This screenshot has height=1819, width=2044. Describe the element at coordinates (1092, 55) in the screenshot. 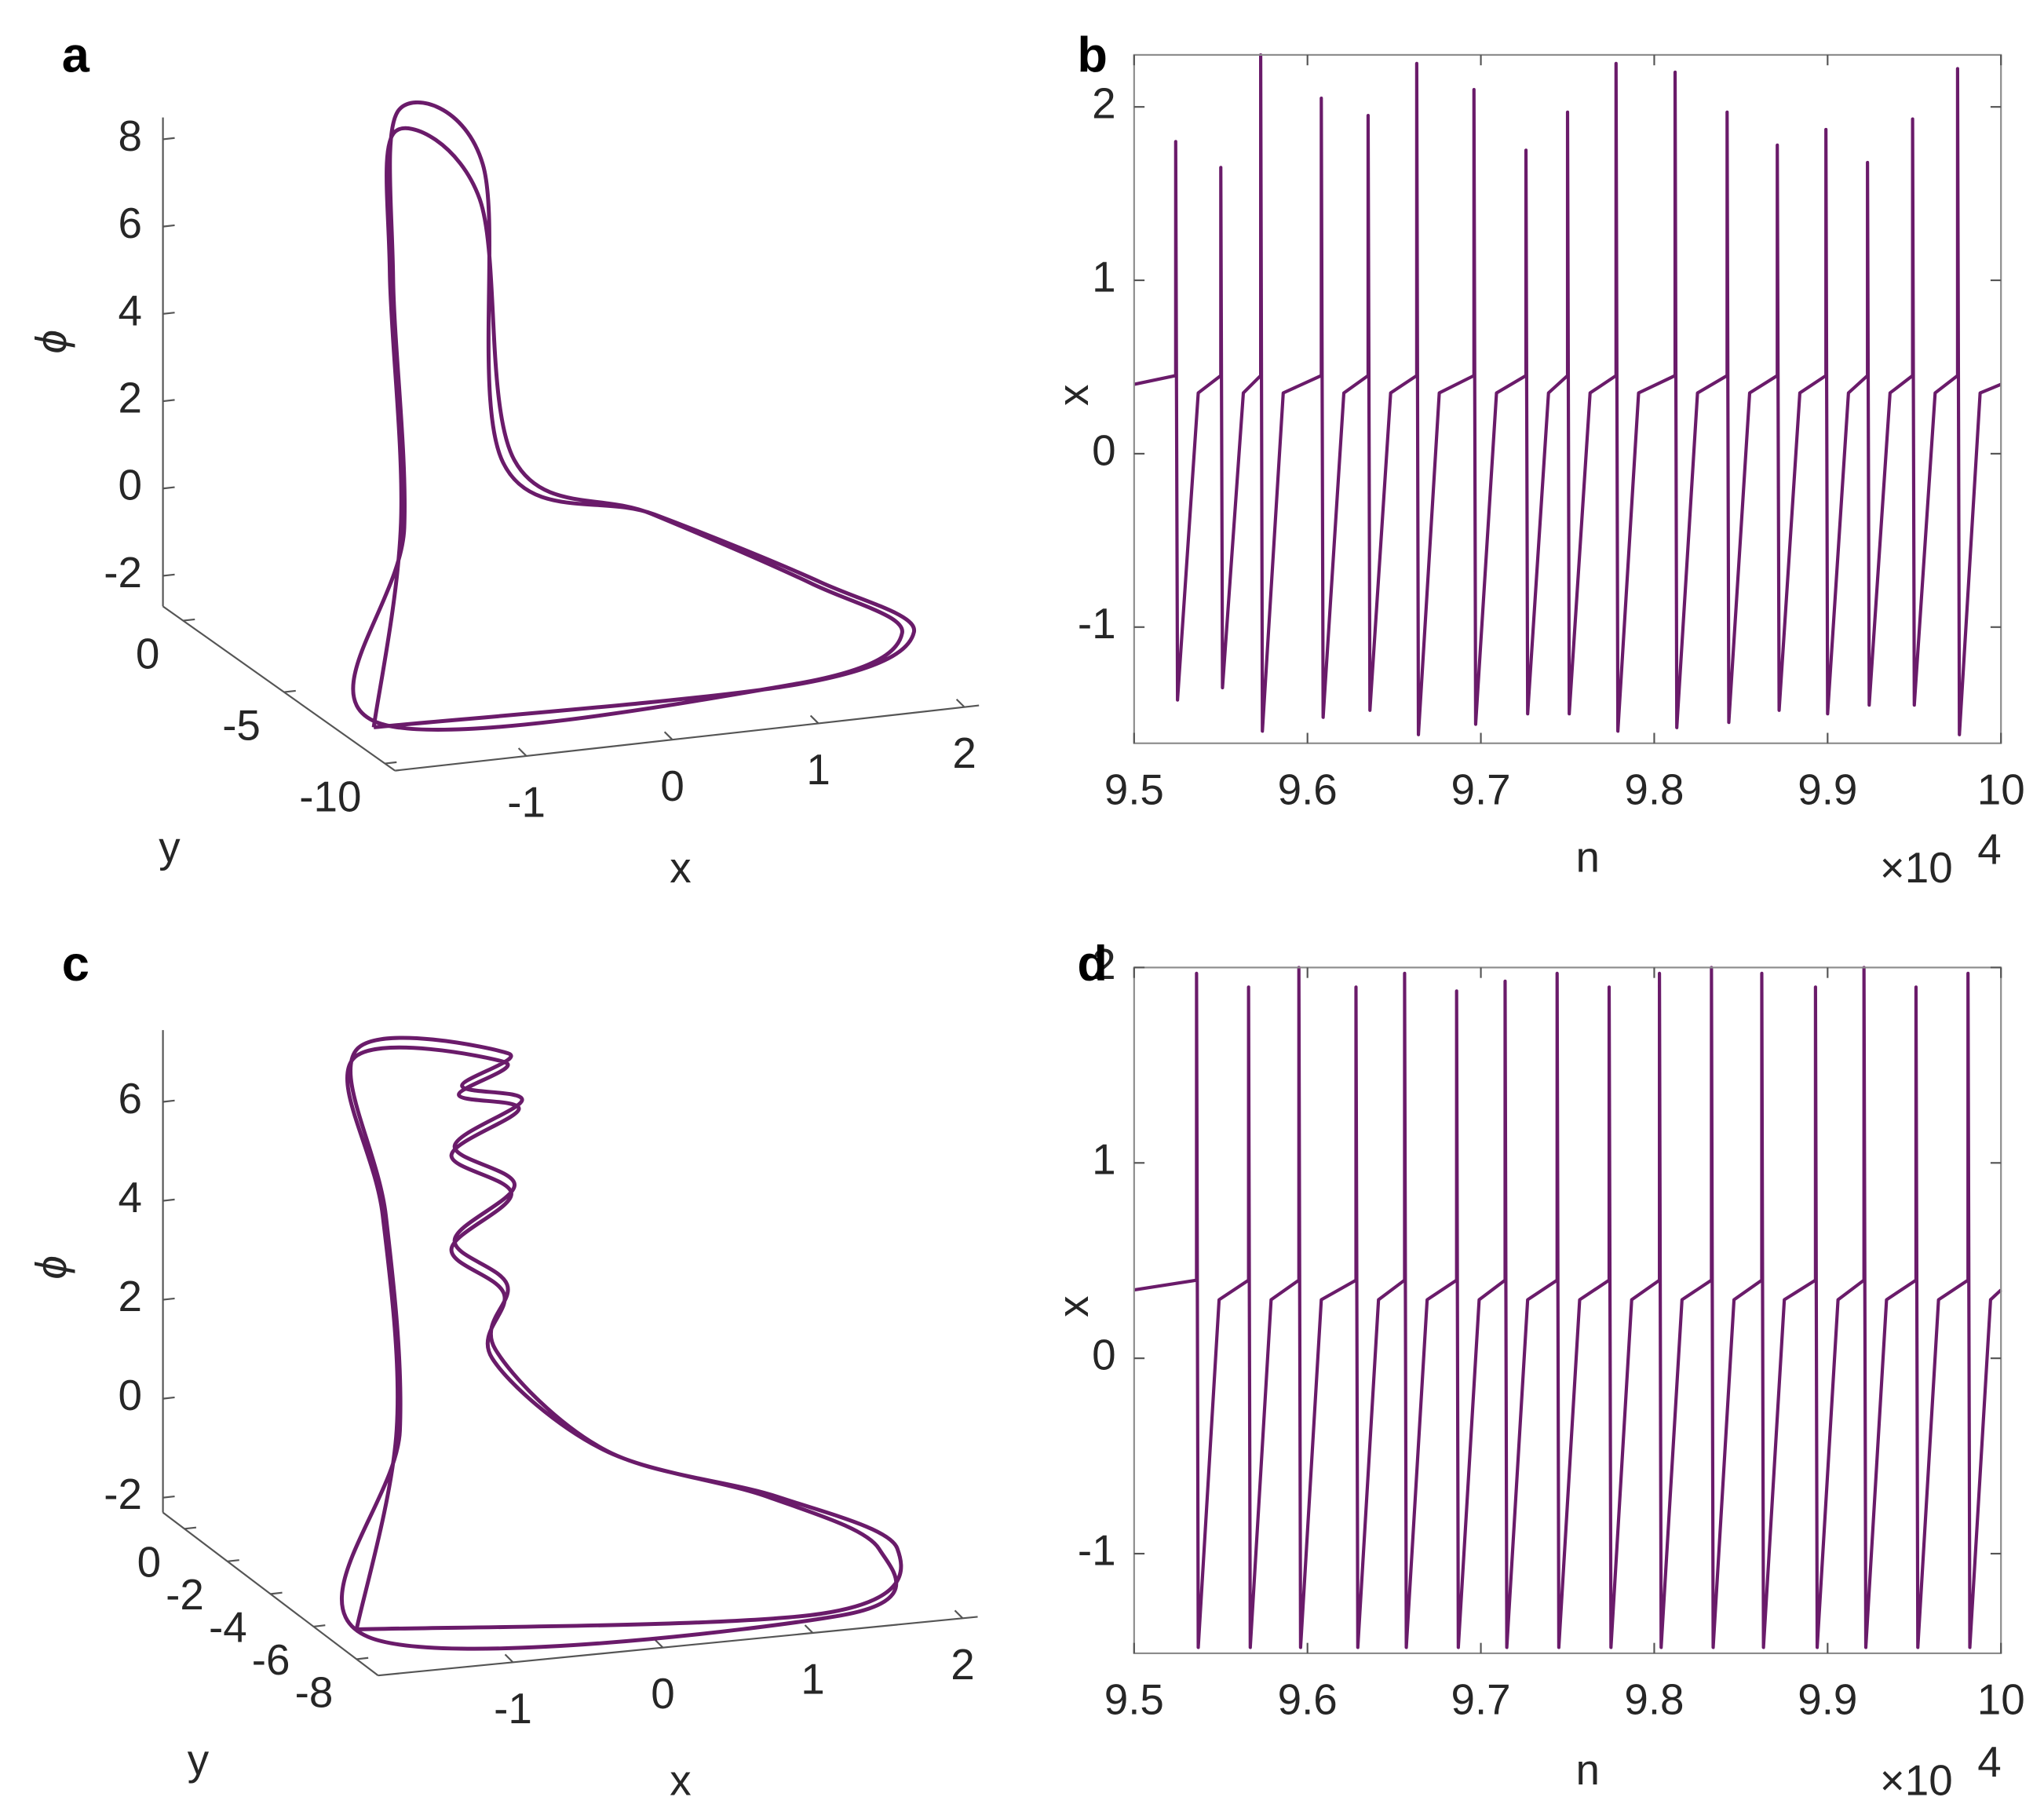

I see `panel-label: b` at that location.